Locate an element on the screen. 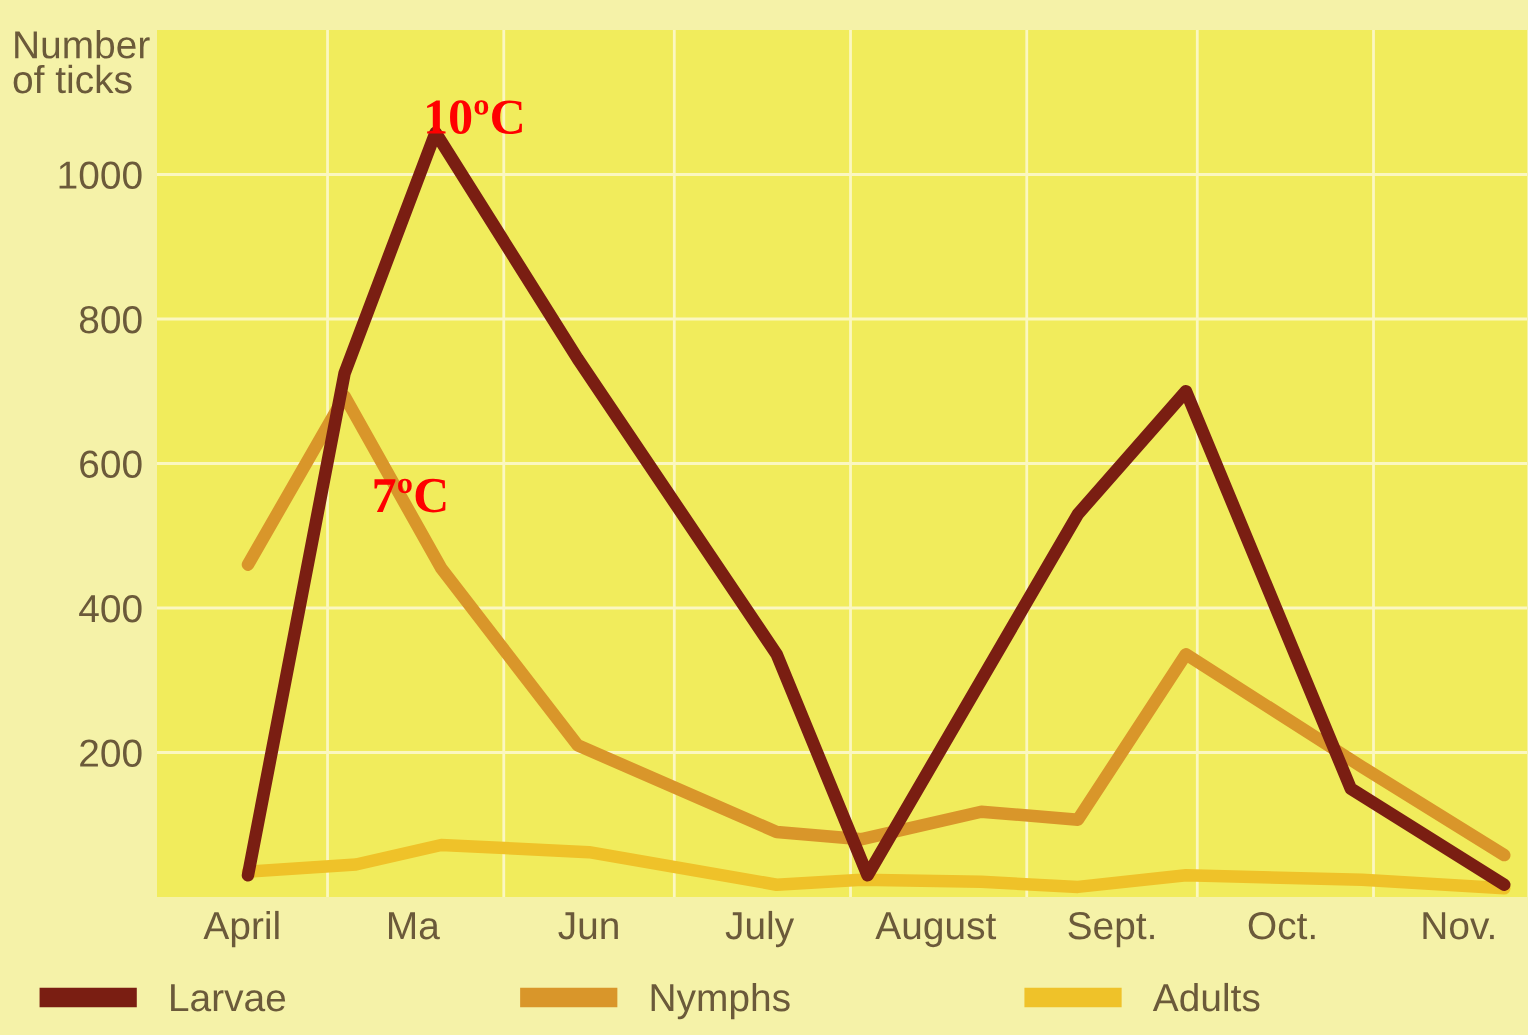 The image size is (1528, 1035). y-tick-label: 600 is located at coordinates (111, 464).